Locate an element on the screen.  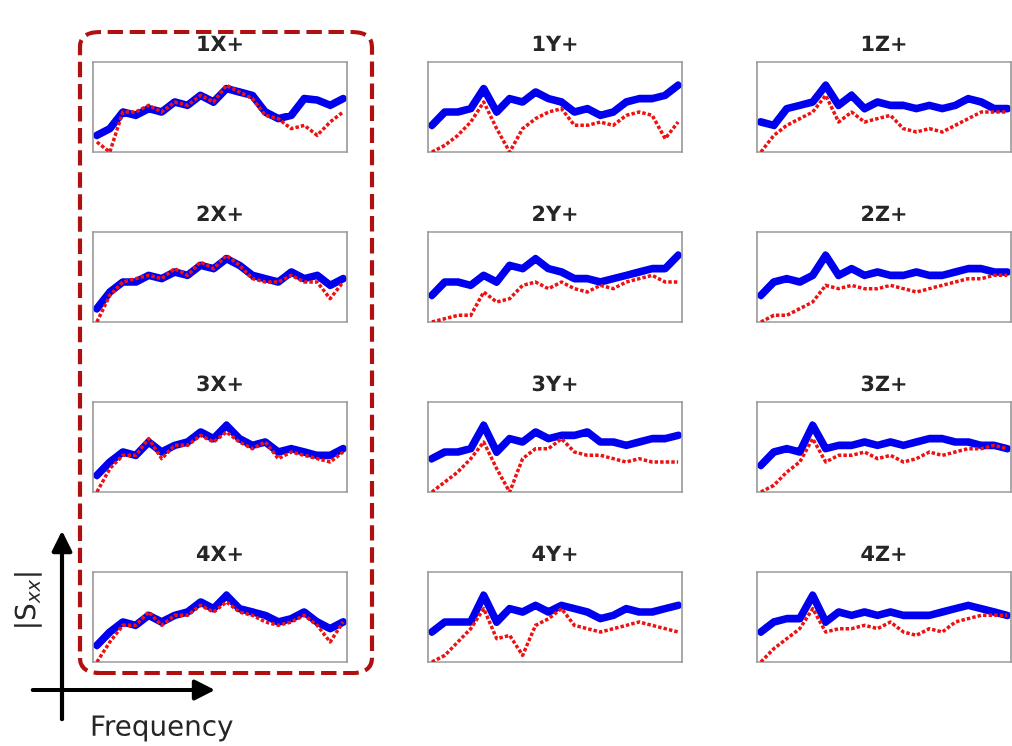
chart-title: 3X+ is located at coordinates (219, 383).